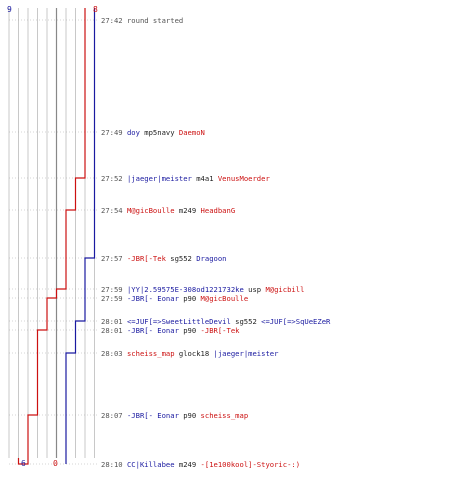 This screenshot has width=450, height=500. I want to click on event-row: 27:52 |jaeger|meister m4a1 VenusMoerder, so click(185, 178).